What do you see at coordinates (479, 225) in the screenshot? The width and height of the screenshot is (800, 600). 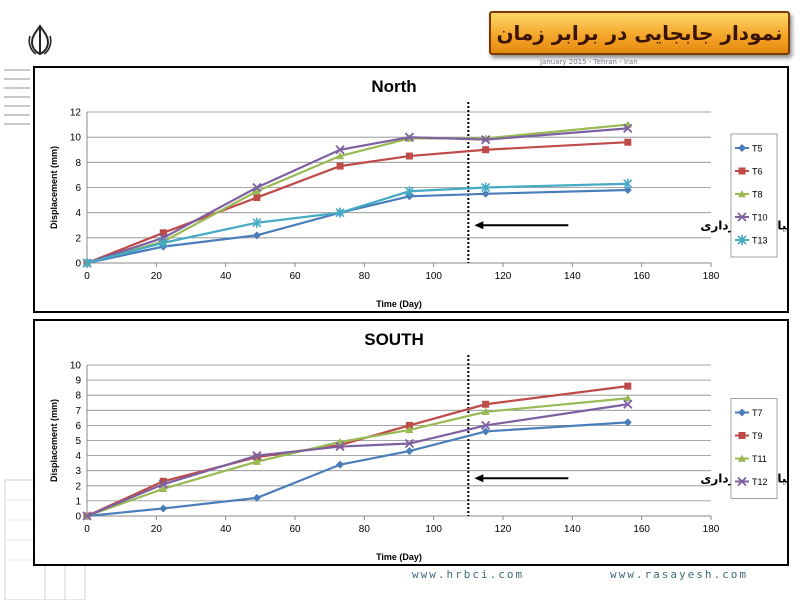 I see `north-annotation-arrowhead` at bounding box center [479, 225].